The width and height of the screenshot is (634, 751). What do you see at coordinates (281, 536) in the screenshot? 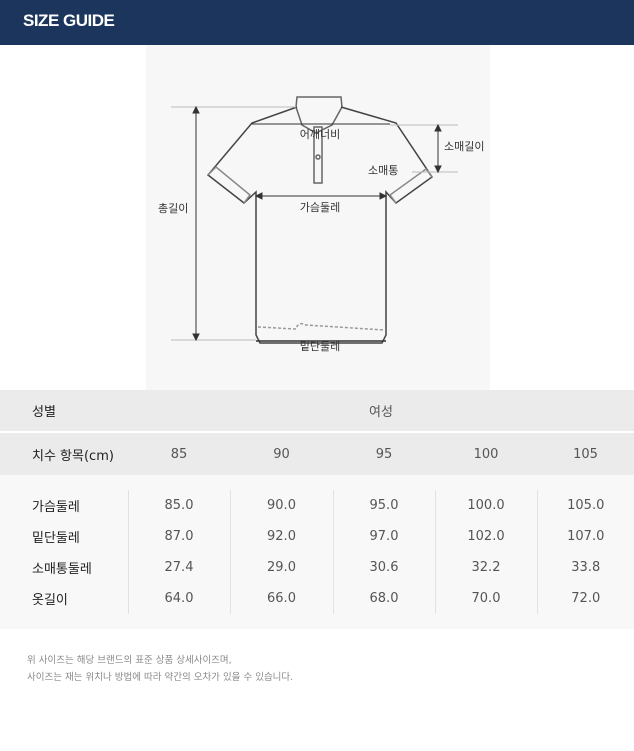
I see `cell: 92.0` at bounding box center [281, 536].